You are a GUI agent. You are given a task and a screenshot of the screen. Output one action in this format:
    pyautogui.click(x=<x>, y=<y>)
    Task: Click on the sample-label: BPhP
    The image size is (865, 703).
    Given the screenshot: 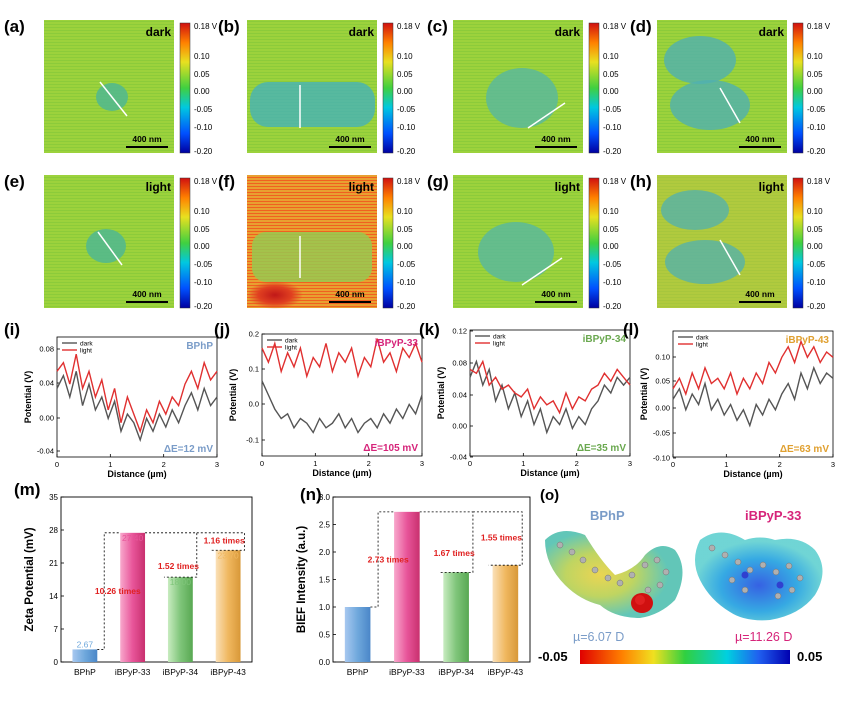 What is the action you would take?
    pyautogui.click(x=199, y=346)
    